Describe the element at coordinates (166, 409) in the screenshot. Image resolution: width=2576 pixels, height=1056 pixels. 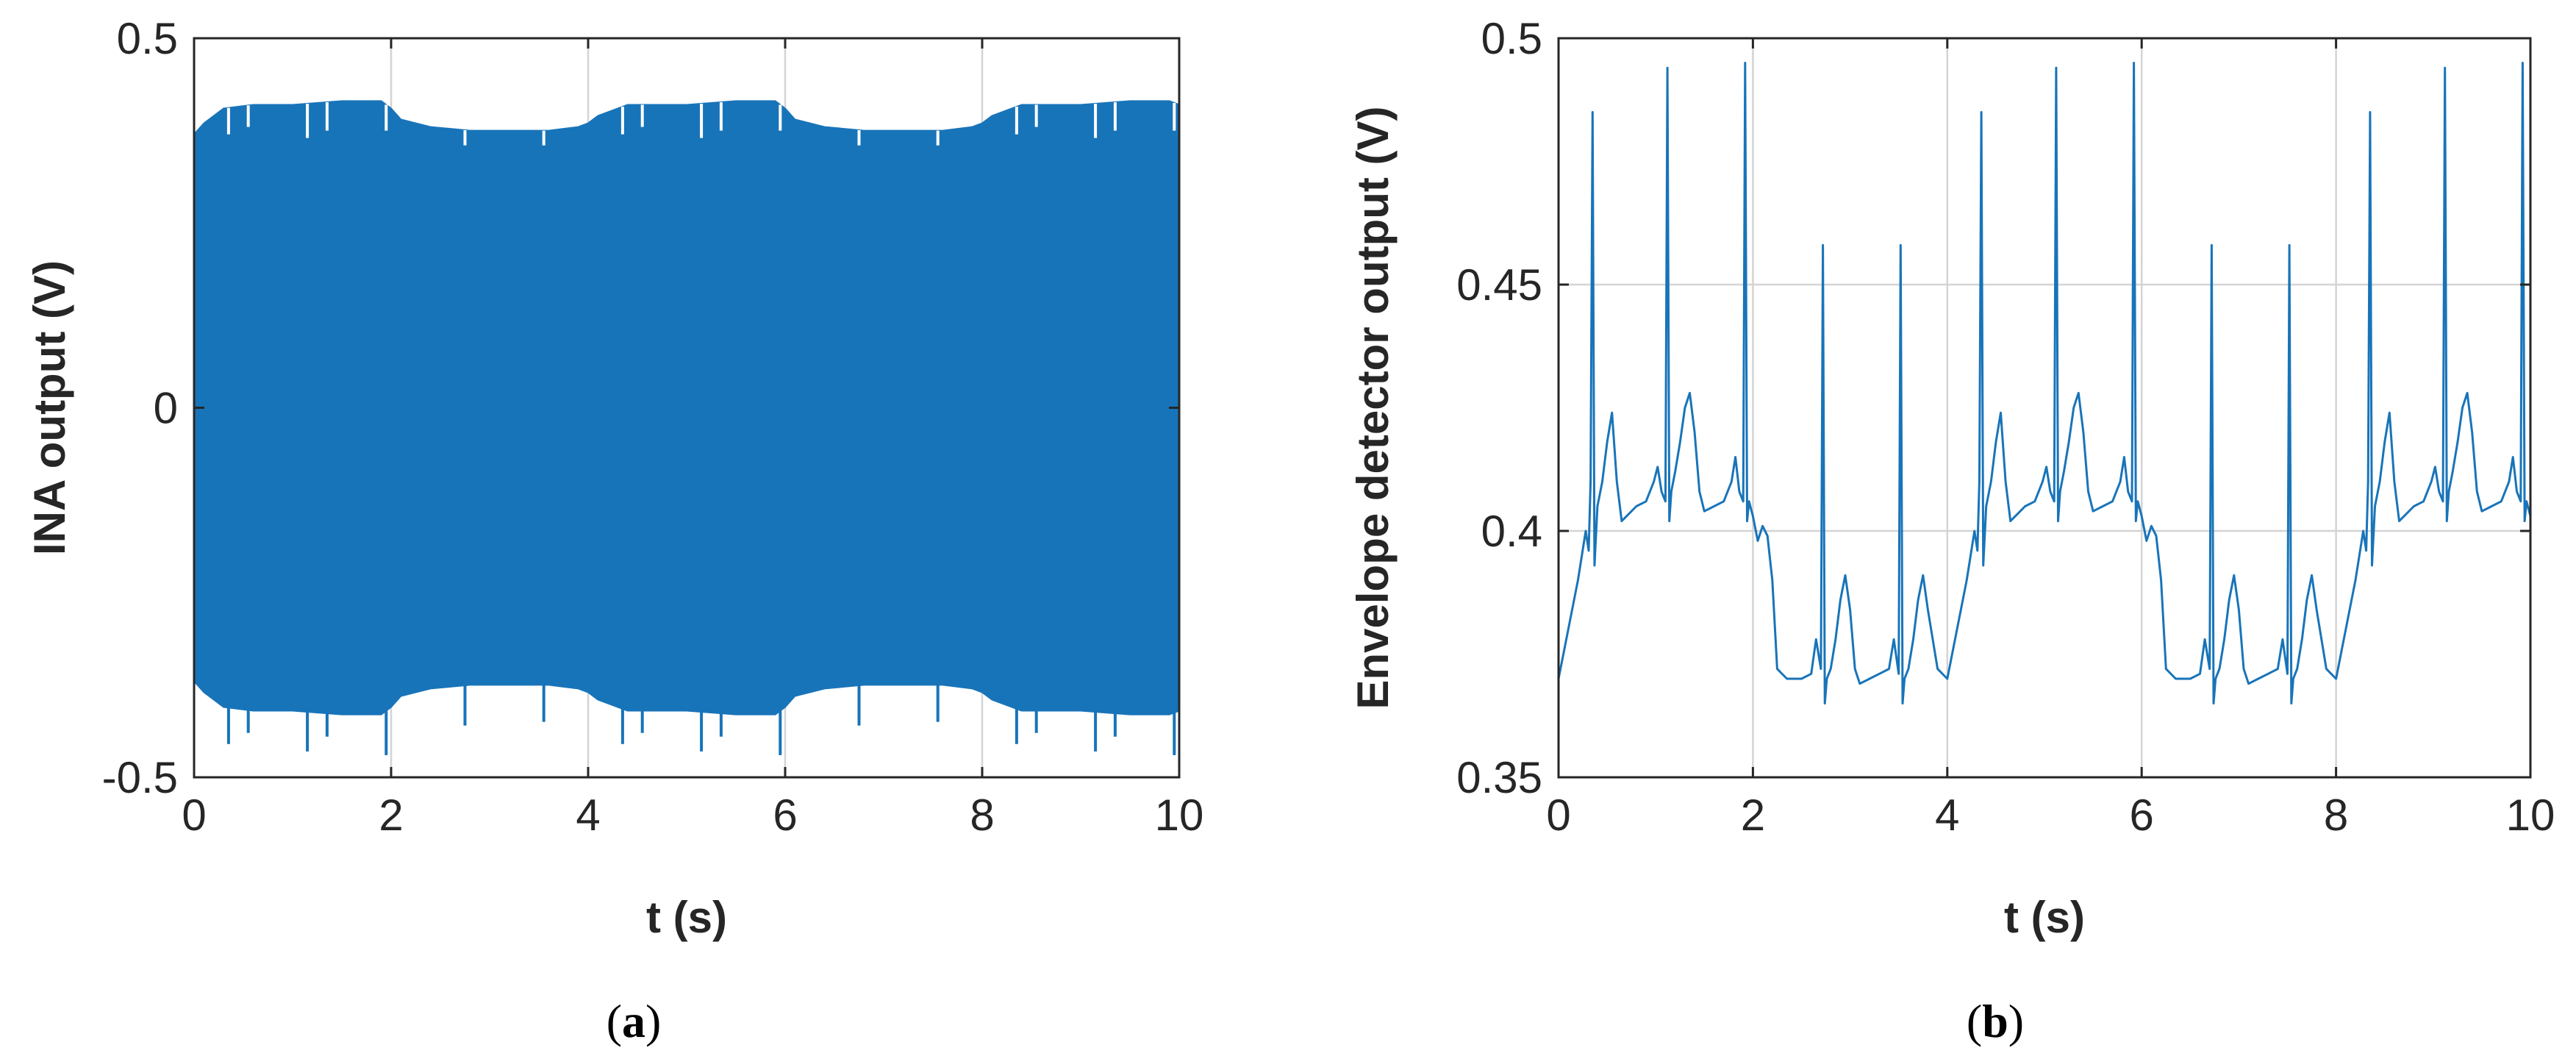
I see `y-tick-label-a-1: 0` at that location.